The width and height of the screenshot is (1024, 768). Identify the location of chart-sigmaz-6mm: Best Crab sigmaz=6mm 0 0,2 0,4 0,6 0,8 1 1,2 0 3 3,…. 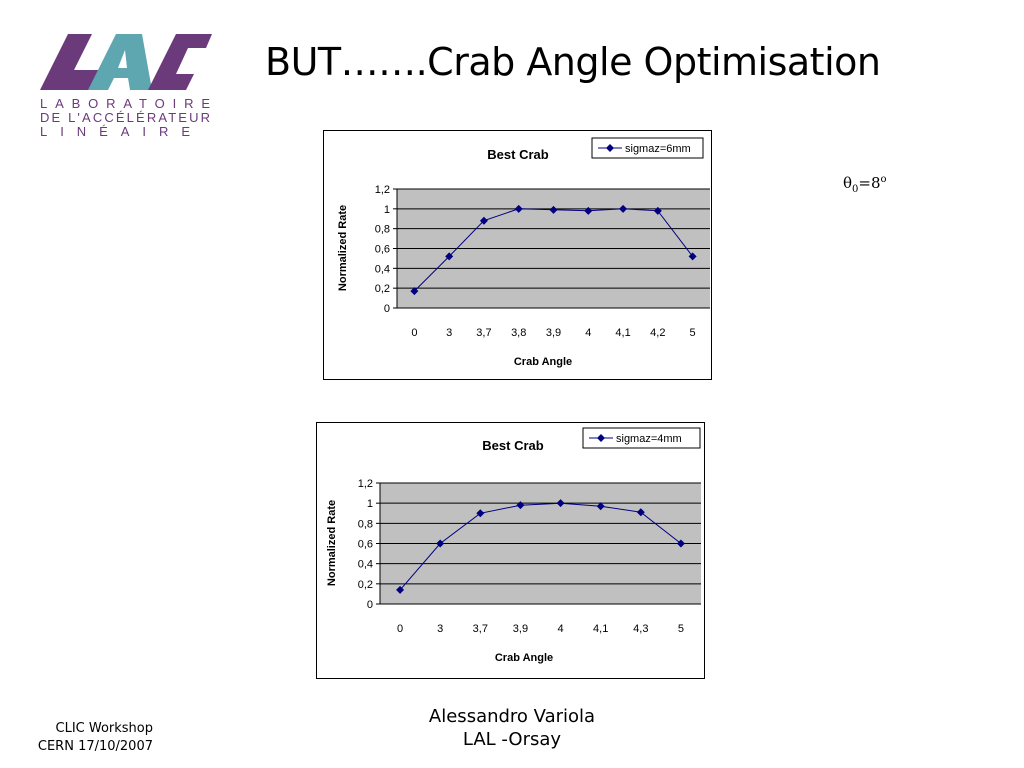
(517, 255).